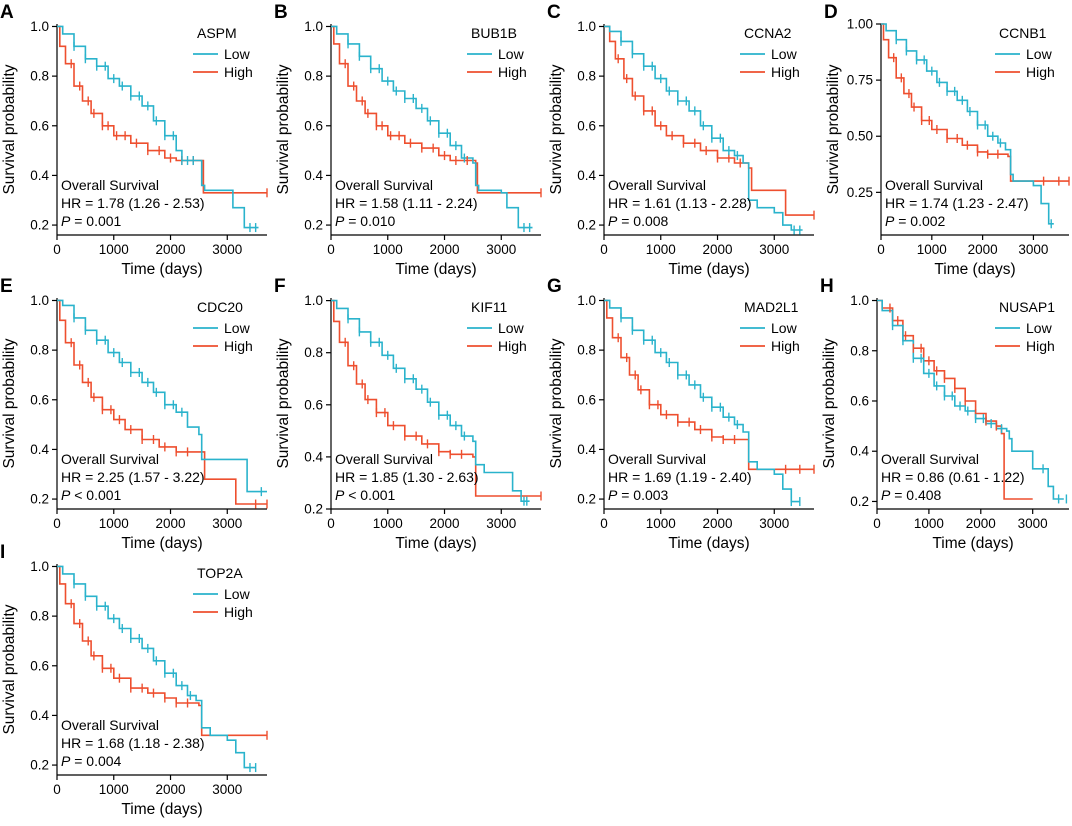 This screenshot has width=1072, height=826. Describe the element at coordinates (95, 761) in the screenshot. I see `p-value-text: = 0.004` at that location.